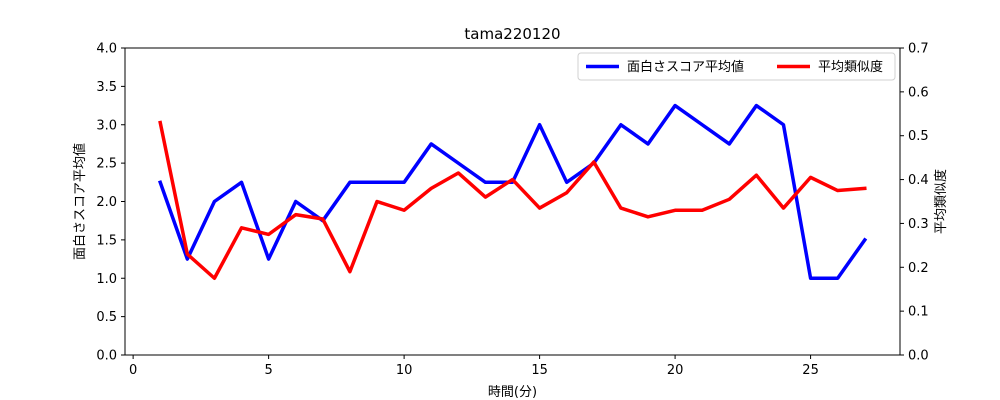 The width and height of the screenshot is (1000, 400). Describe the element at coordinates (539, 370) in the screenshot. I see `x-tick-label: 15` at that location.